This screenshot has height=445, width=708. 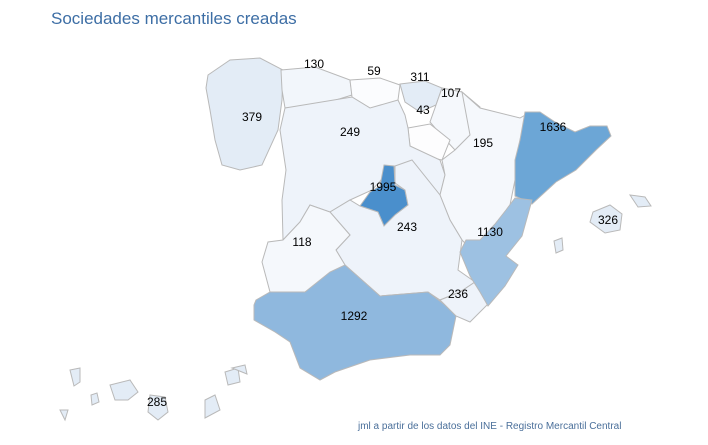 What do you see at coordinates (174, 18) in the screenshot?
I see `map-title: Sociedades mercantiles creadas` at bounding box center [174, 18].